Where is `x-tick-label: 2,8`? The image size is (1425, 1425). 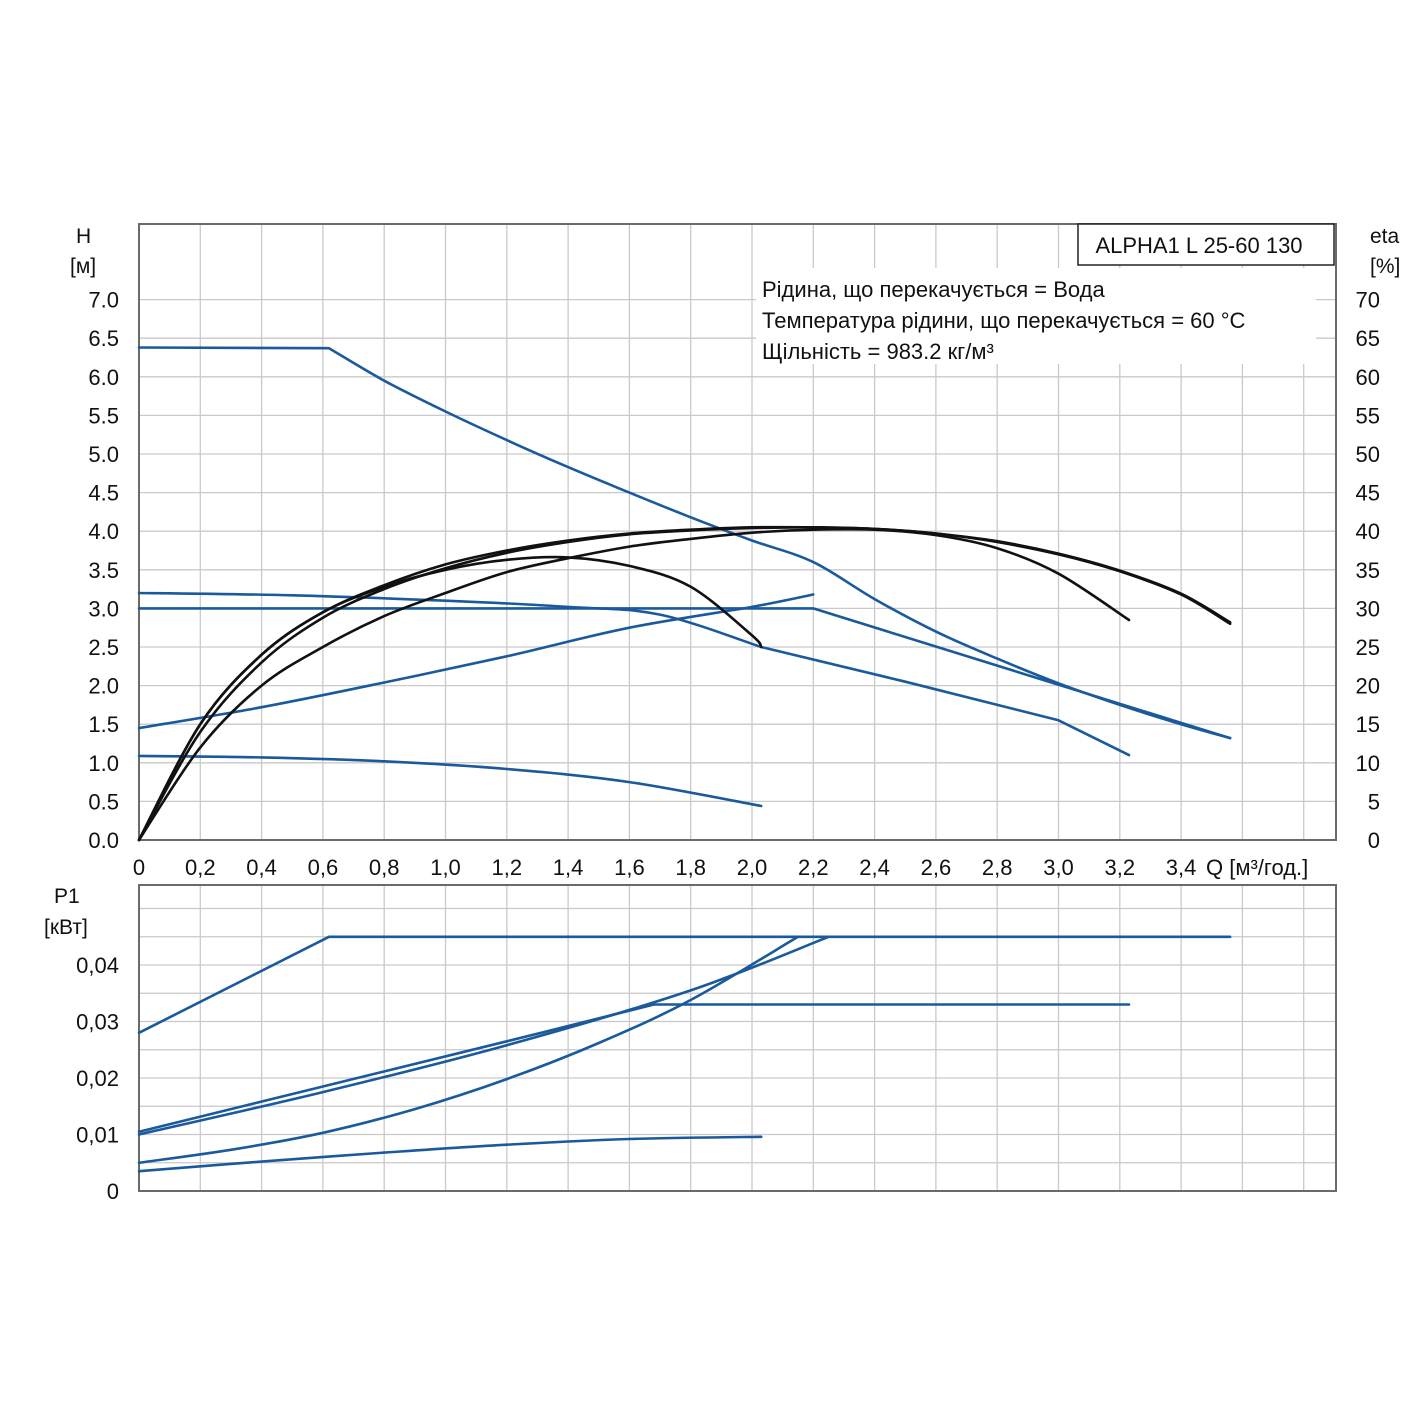
x-tick-label: 2,8 is located at coordinates (997, 867).